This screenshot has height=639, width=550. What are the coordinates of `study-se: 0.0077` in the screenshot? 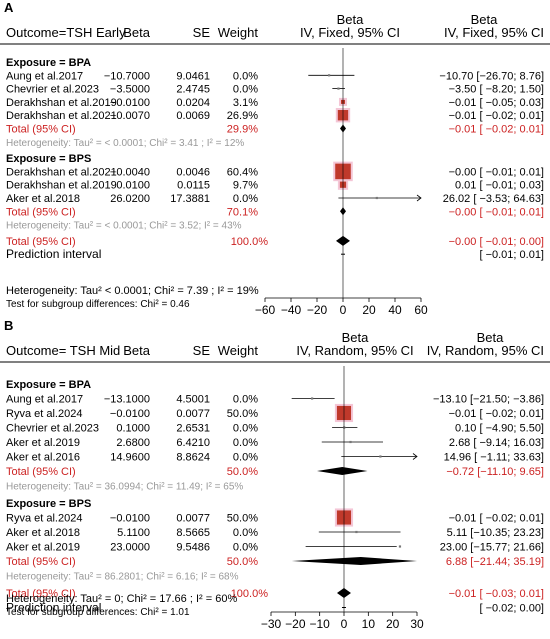 It's located at (193, 519).